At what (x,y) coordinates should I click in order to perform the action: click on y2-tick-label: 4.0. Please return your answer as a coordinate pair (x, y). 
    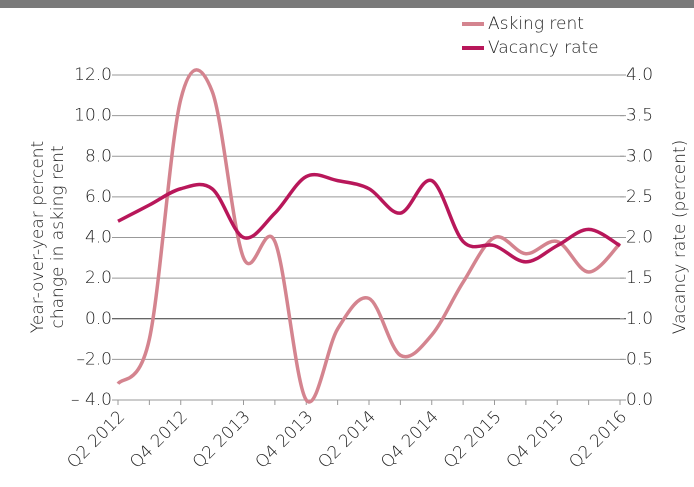
    Looking at the image, I should click on (639, 75).